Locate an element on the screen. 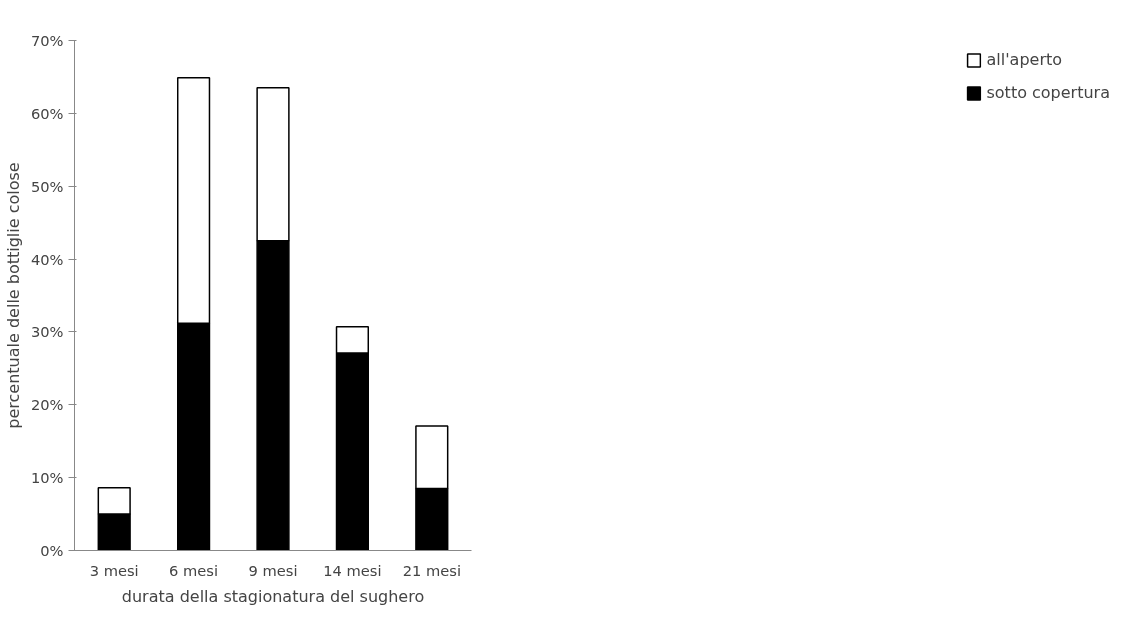  y-tick-label: 10% is located at coordinates (47, 478).